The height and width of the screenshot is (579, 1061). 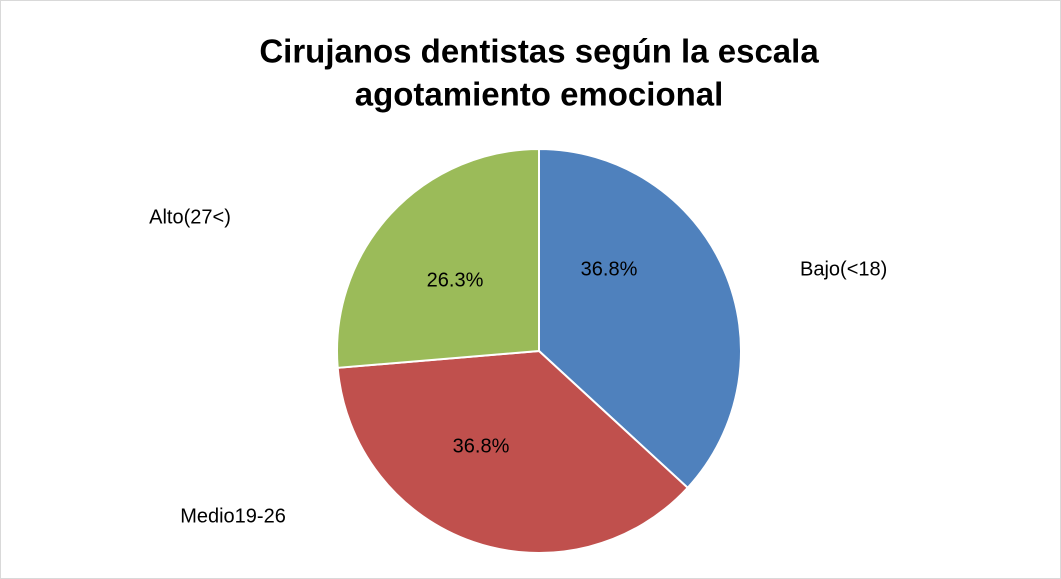 What do you see at coordinates (190, 217) in the screenshot?
I see `category-label: Alto(27<)` at bounding box center [190, 217].